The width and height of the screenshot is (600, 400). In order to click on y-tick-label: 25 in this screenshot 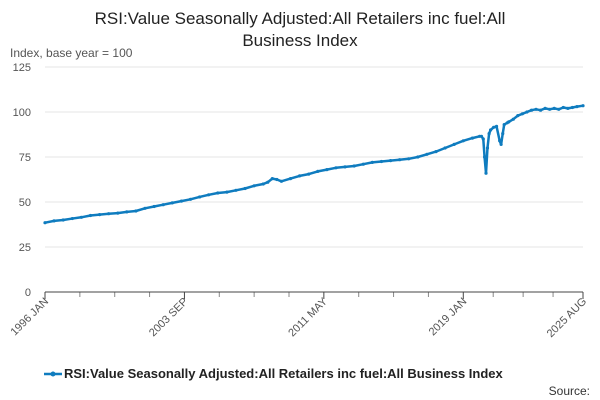, I will do `click(25, 248)`.